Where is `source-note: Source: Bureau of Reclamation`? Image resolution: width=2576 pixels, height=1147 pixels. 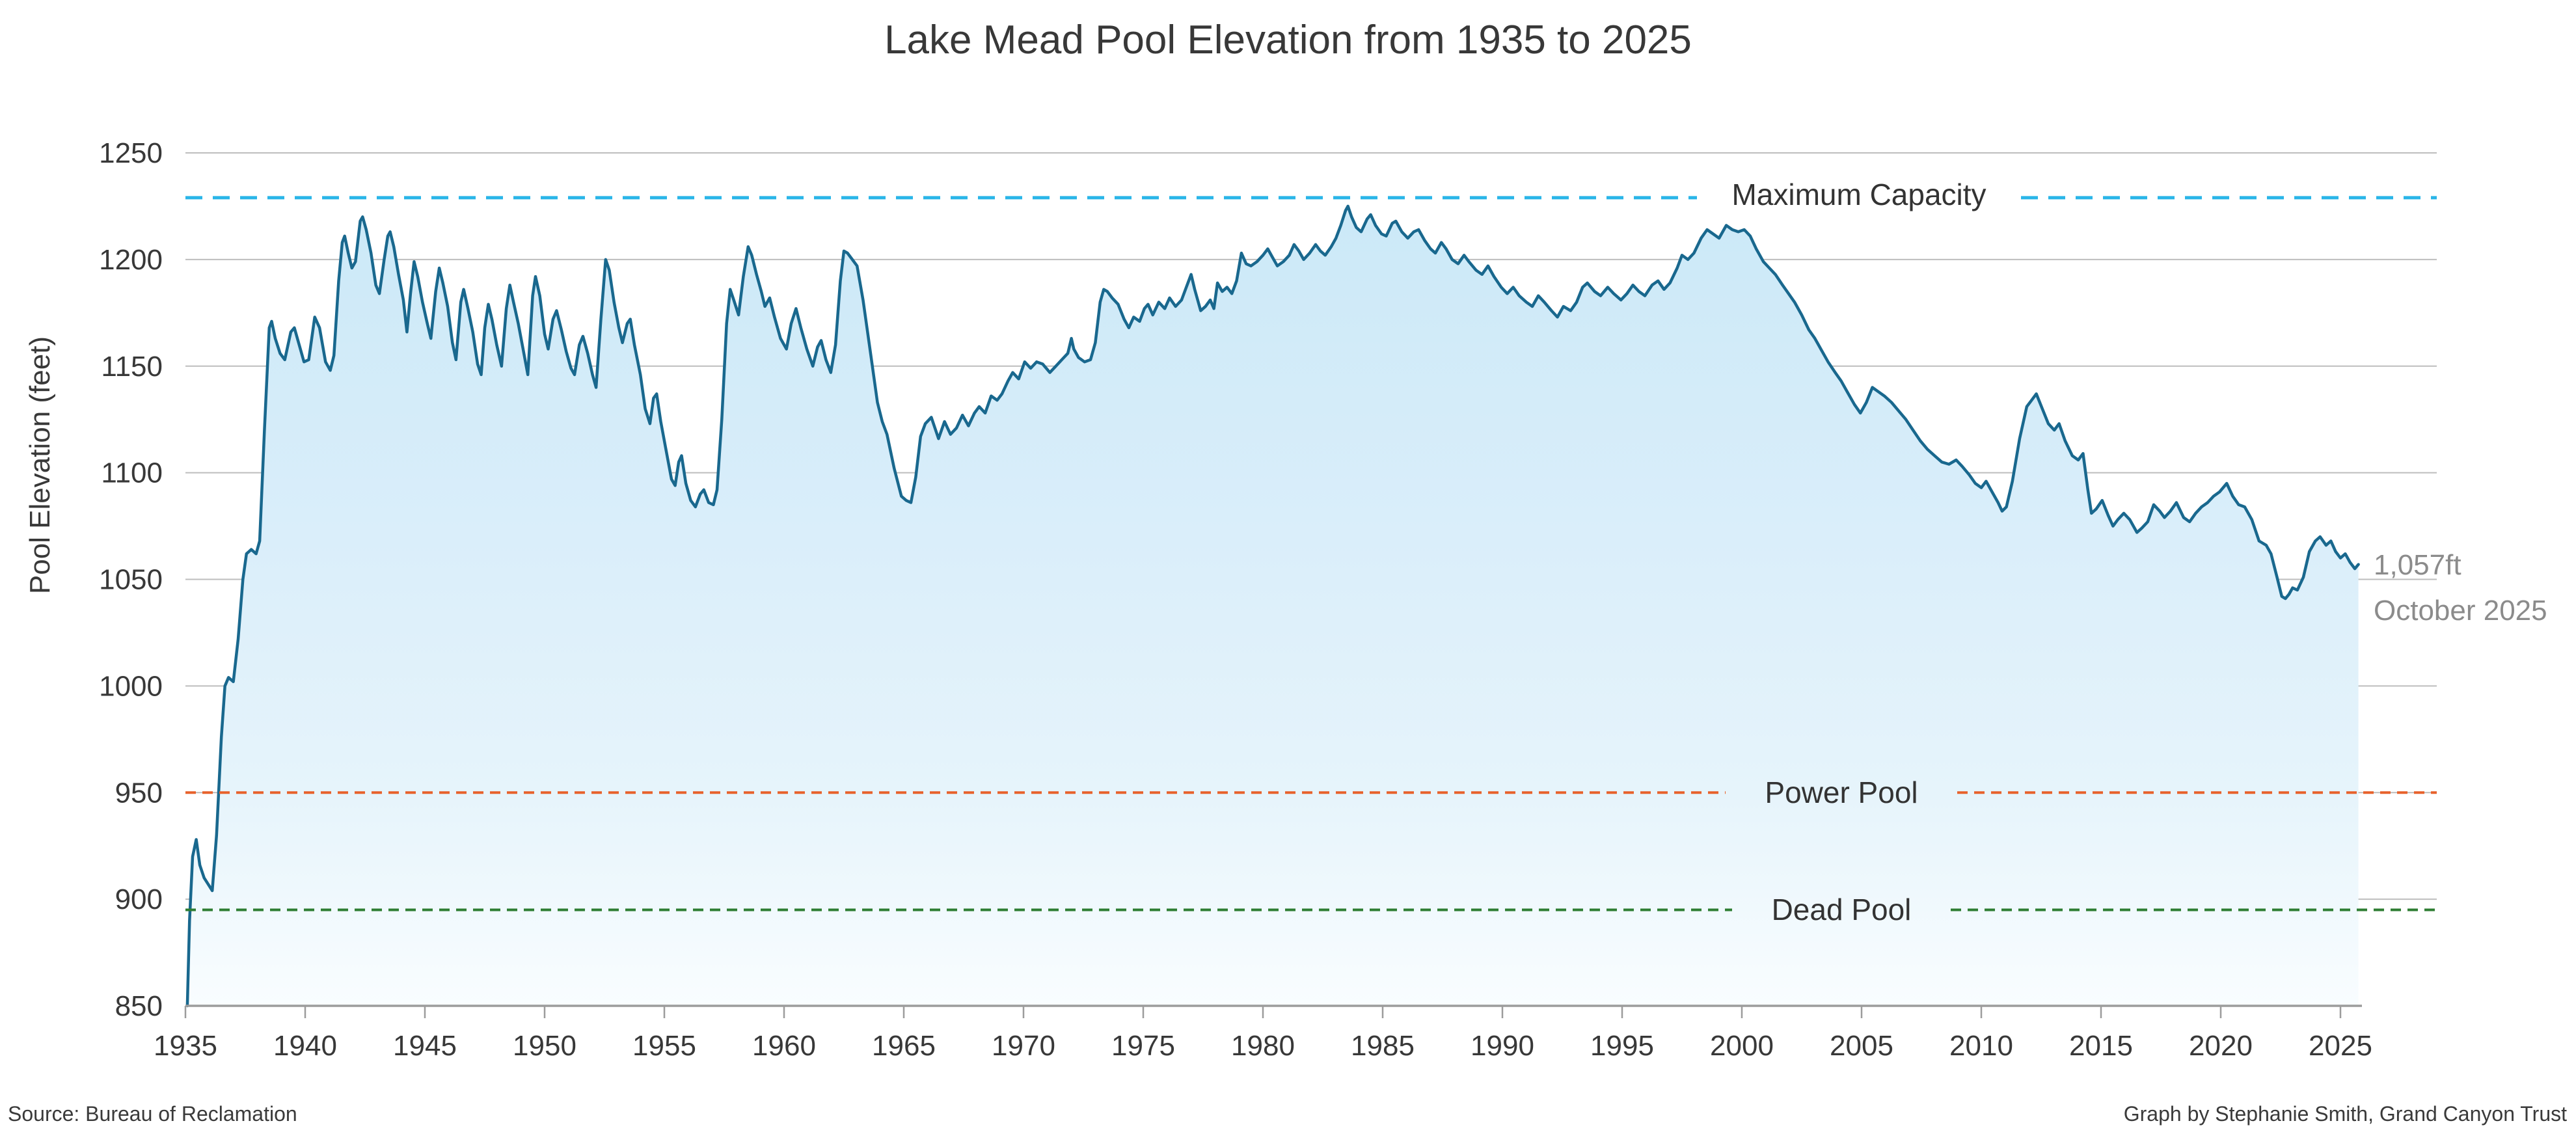 source-note: Source: Bureau of Reclamation is located at coordinates (152, 1114).